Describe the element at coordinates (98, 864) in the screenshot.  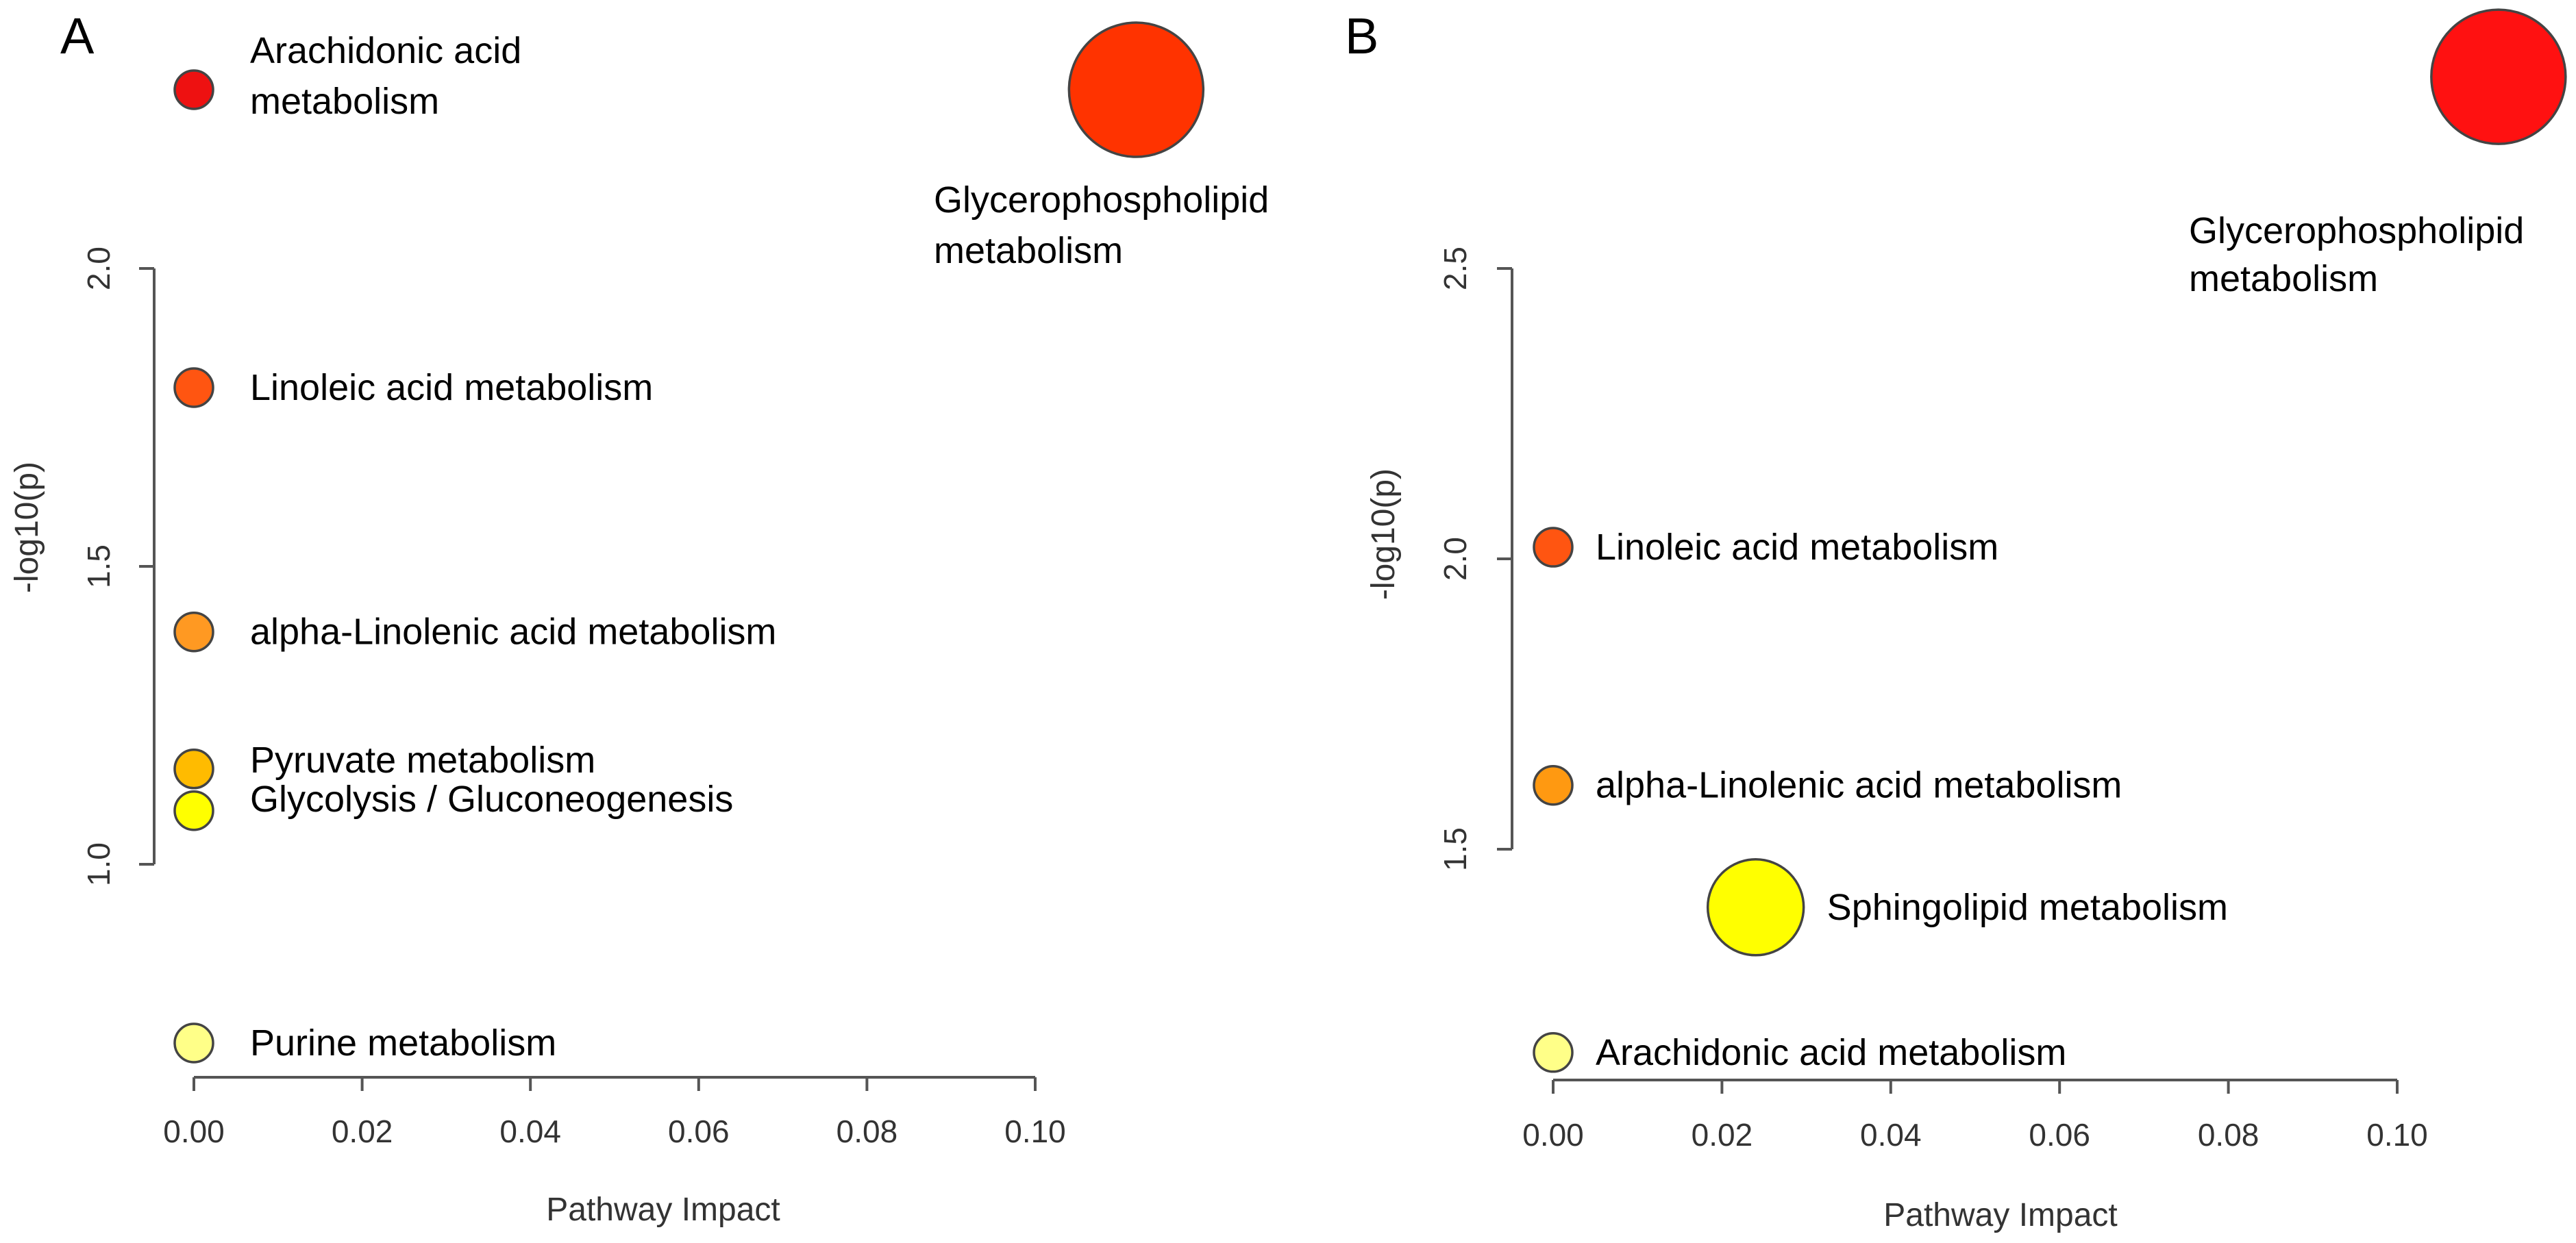
I see `y-tick-label: 1.0` at that location.